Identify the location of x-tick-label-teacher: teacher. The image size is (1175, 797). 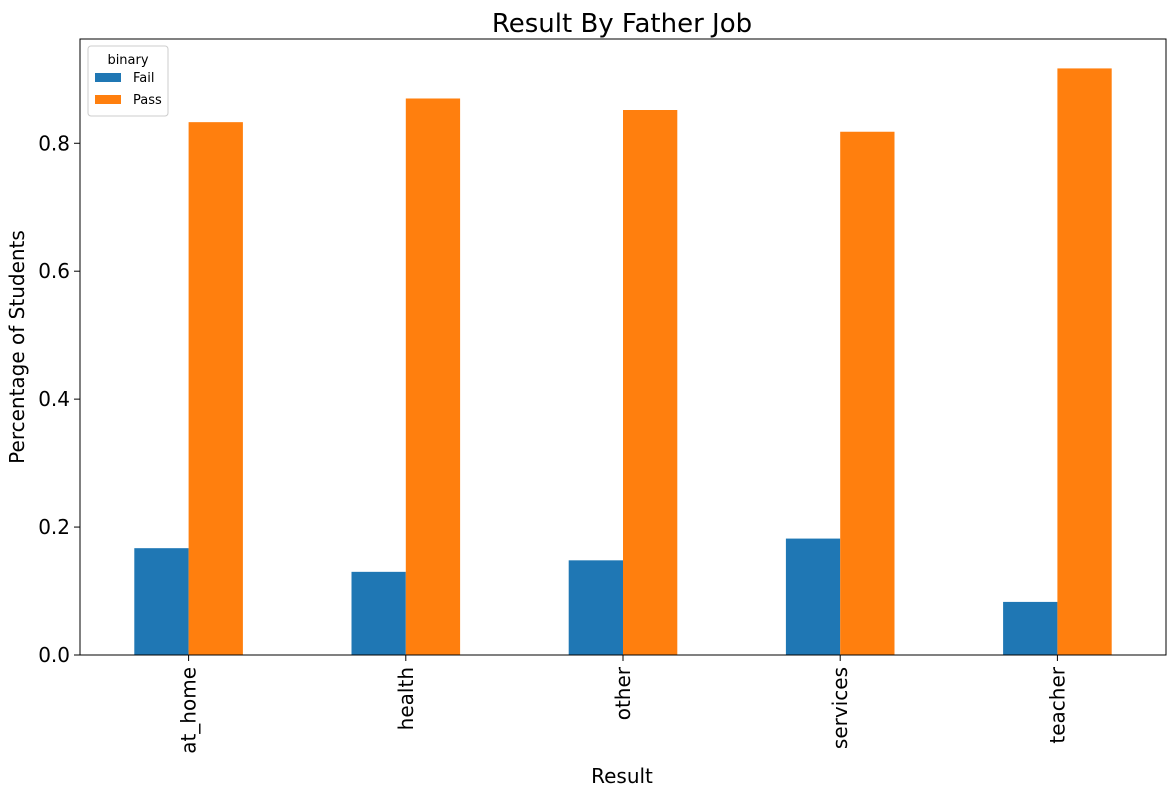
(1057, 704).